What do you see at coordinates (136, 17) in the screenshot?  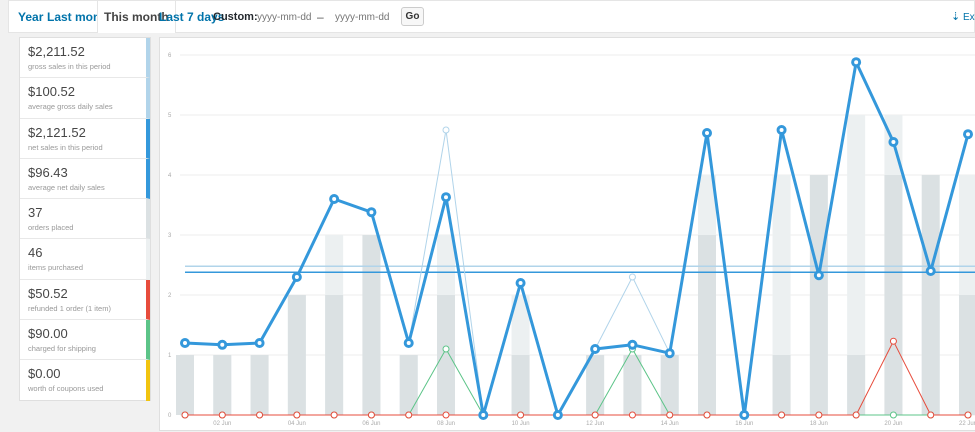 I see `tab-this-month: This month` at bounding box center [136, 17].